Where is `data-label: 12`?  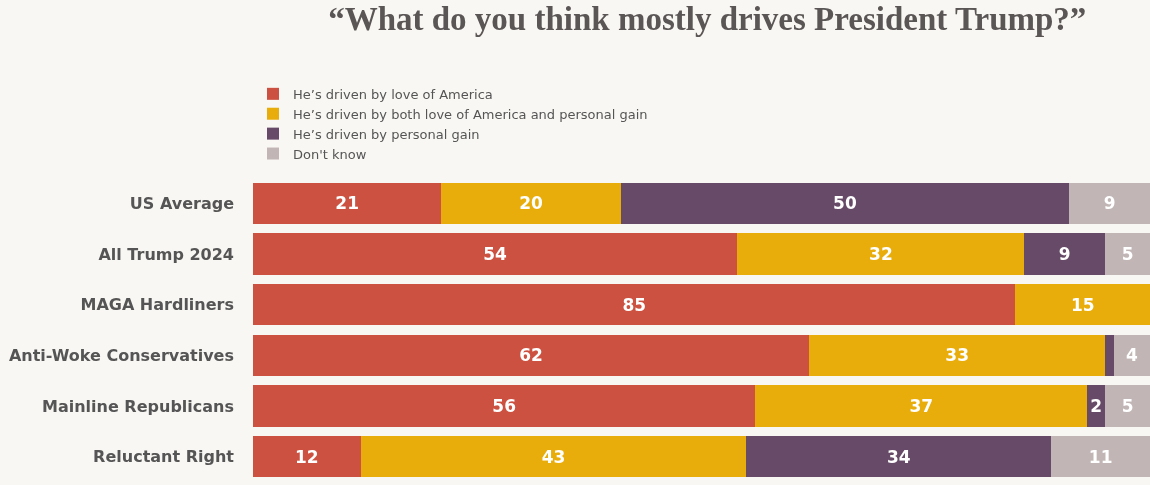 data-label: 12 is located at coordinates (306, 456).